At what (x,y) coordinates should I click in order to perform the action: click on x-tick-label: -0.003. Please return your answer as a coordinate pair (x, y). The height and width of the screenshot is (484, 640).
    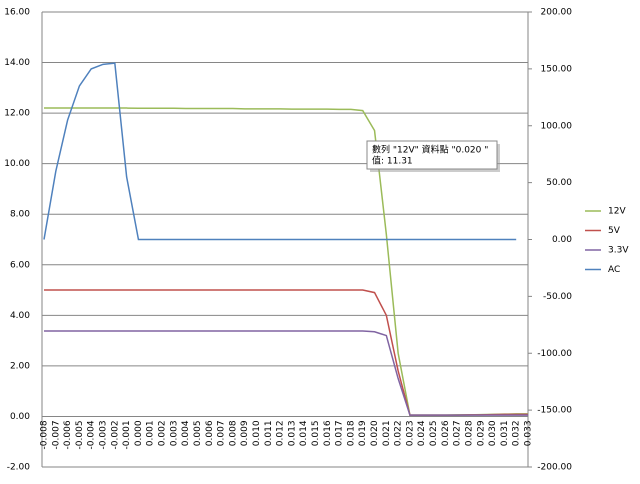
    Looking at the image, I should click on (104, 434).